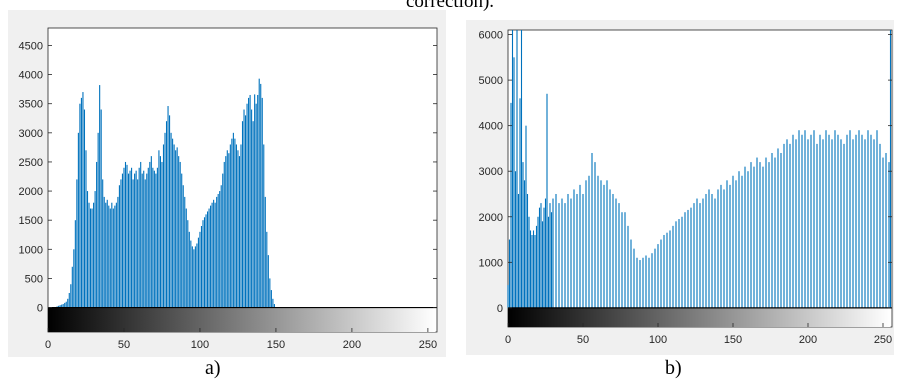 The height and width of the screenshot is (387, 900). I want to click on y-tick-label: 1000, so click(31, 250).